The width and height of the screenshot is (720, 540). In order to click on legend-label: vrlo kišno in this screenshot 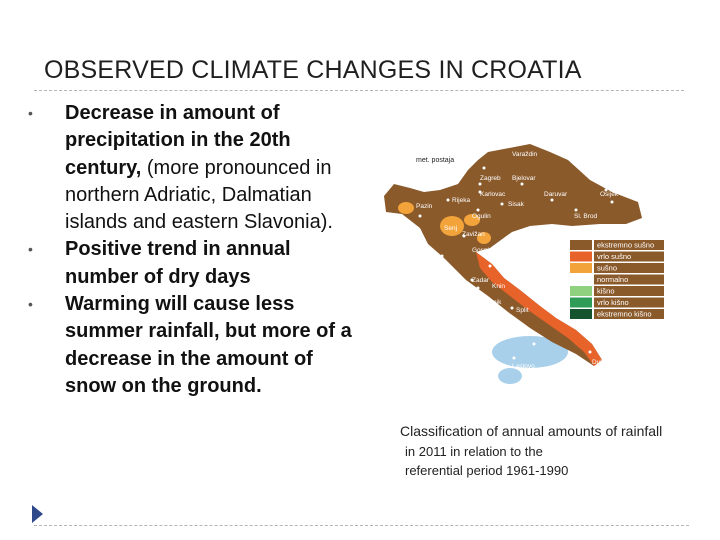, I will do `click(613, 302)`.